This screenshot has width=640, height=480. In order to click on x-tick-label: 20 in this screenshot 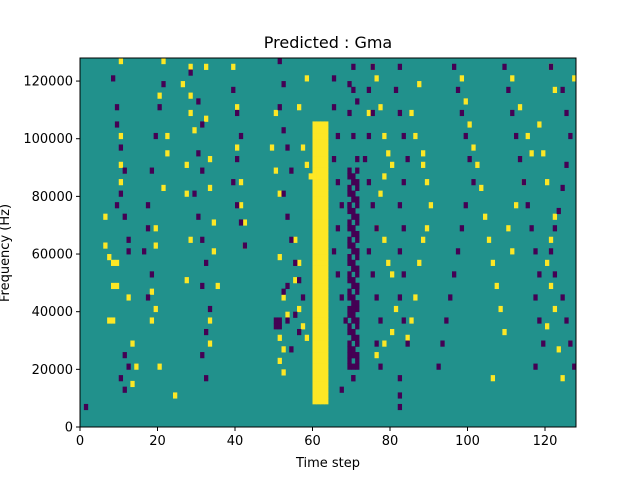, I will do `click(157, 441)`.